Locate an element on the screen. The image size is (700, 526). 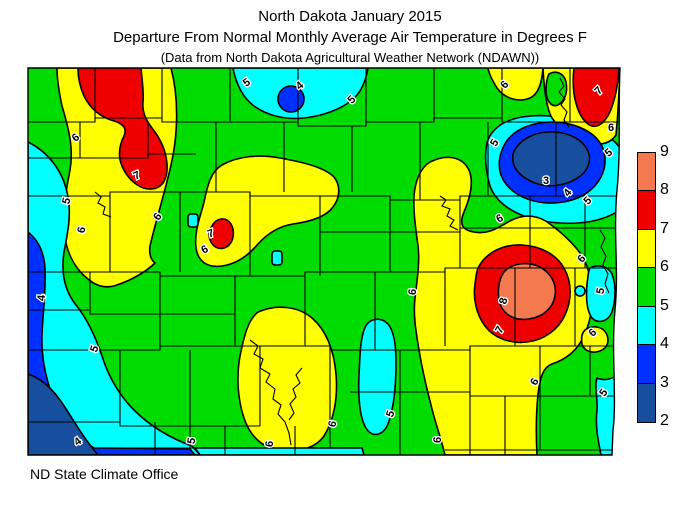
colorbar-legend: 9 8 7 6 5 4 3 2 is located at coordinates (667, 286).